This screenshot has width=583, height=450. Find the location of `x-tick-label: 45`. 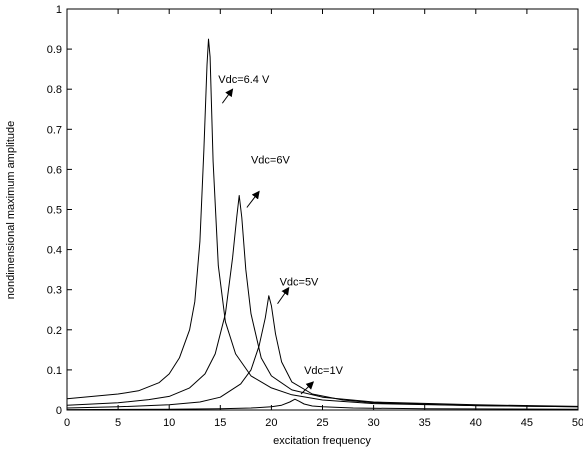

x-tick-label: 45 is located at coordinates (527, 423).